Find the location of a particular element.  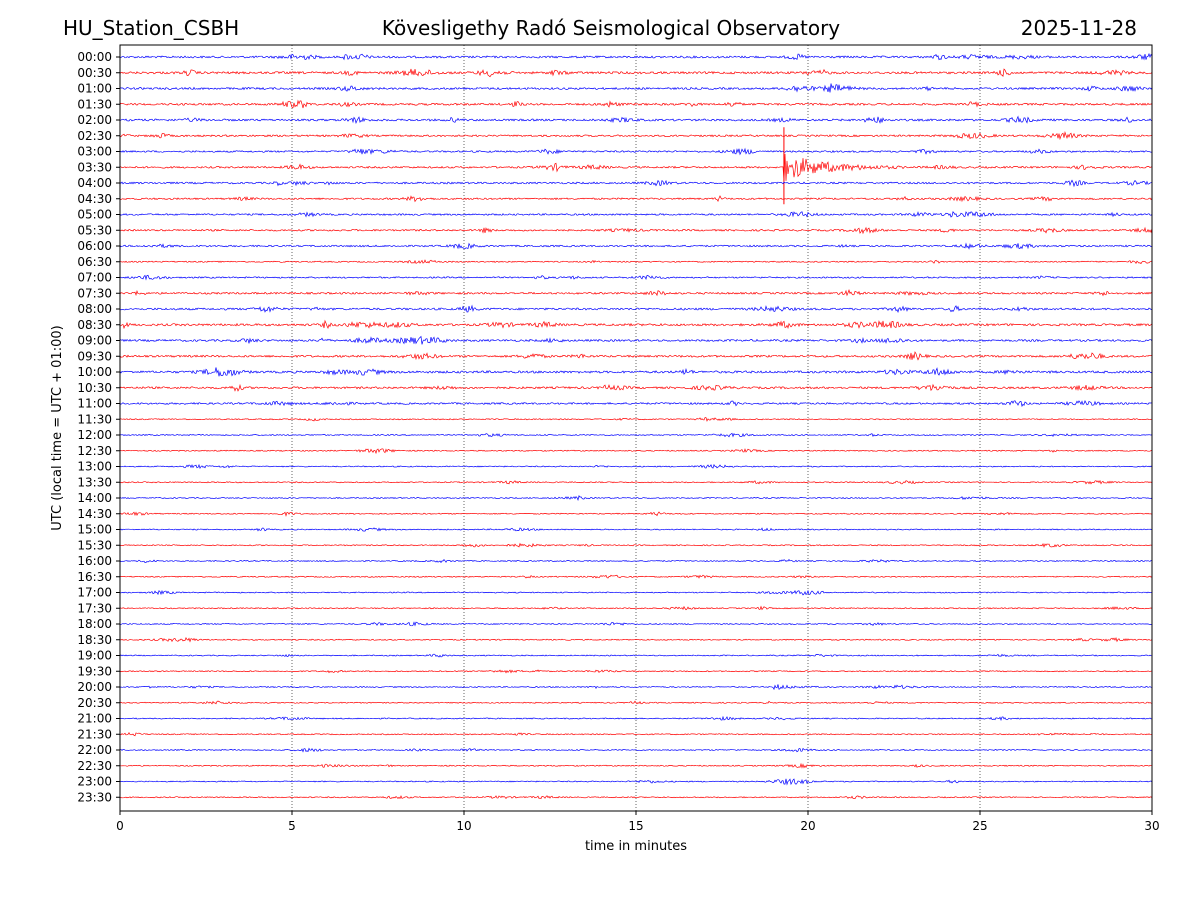

y-tick-label: 06:00 is located at coordinates (94, 246).